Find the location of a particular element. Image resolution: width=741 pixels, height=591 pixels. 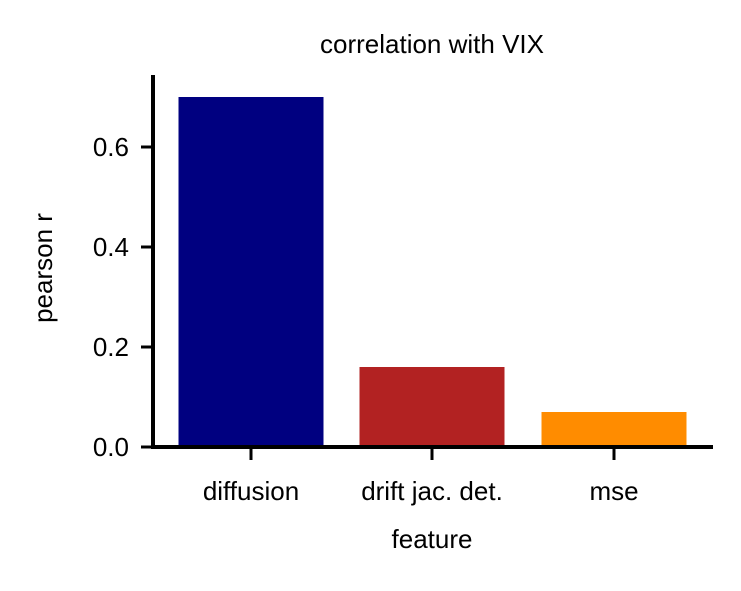

y-tick-label: 0.6 is located at coordinates (111, 147).